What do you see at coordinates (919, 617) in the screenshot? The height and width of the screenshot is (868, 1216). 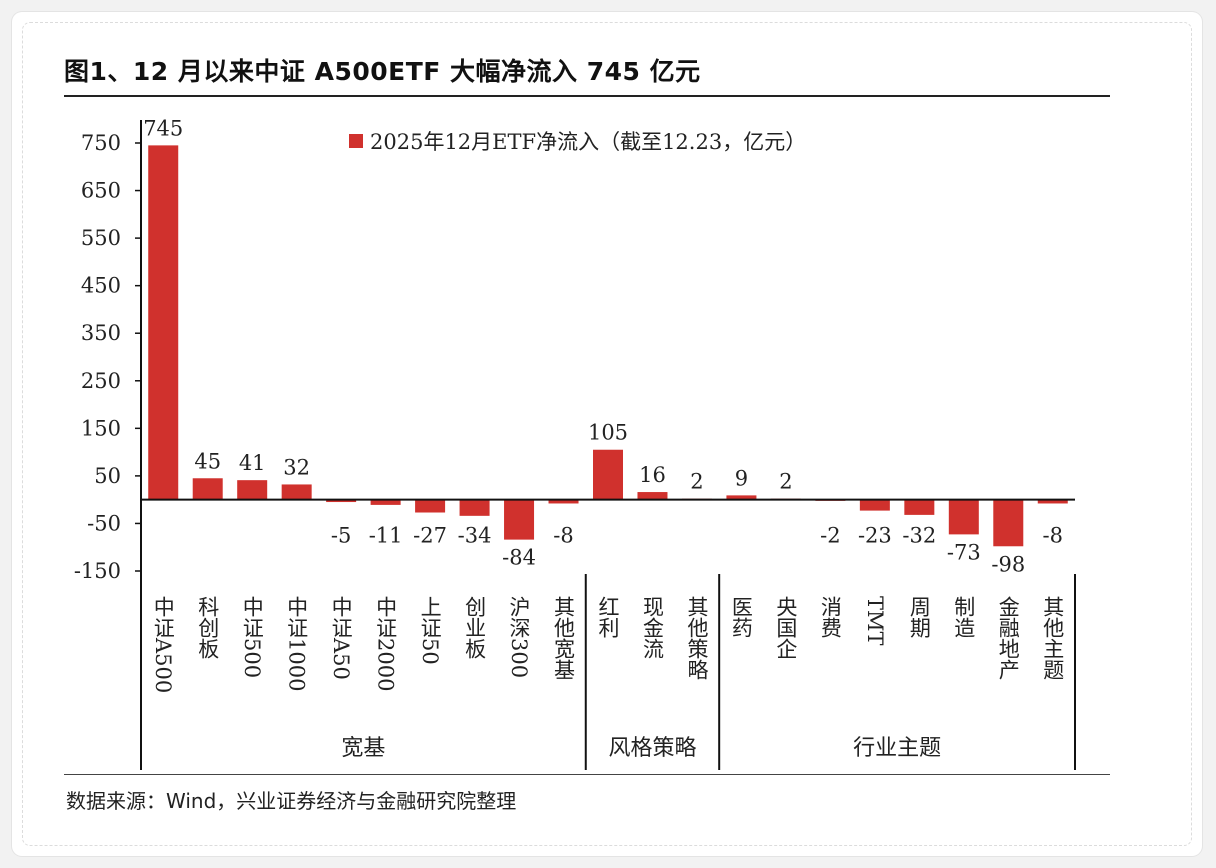 I see `category-label: 周期` at bounding box center [919, 617].